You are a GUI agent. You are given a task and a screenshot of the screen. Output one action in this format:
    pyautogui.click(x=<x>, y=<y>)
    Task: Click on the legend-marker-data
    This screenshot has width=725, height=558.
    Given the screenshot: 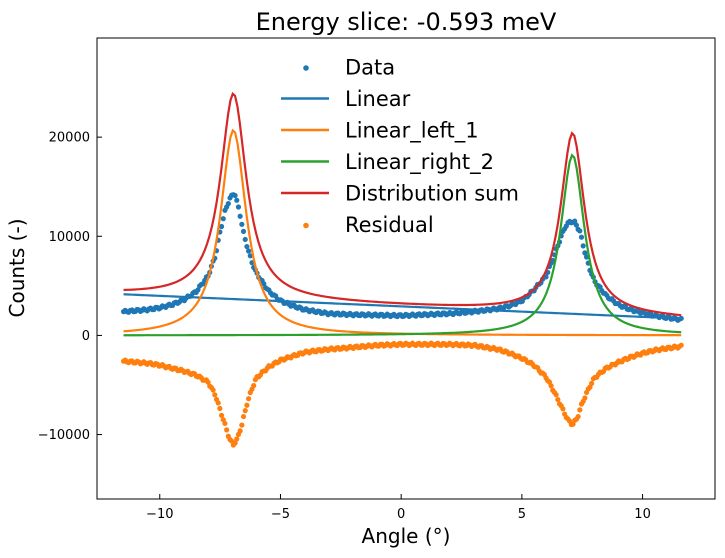 What is the action you would take?
    pyautogui.click(x=306, y=68)
    